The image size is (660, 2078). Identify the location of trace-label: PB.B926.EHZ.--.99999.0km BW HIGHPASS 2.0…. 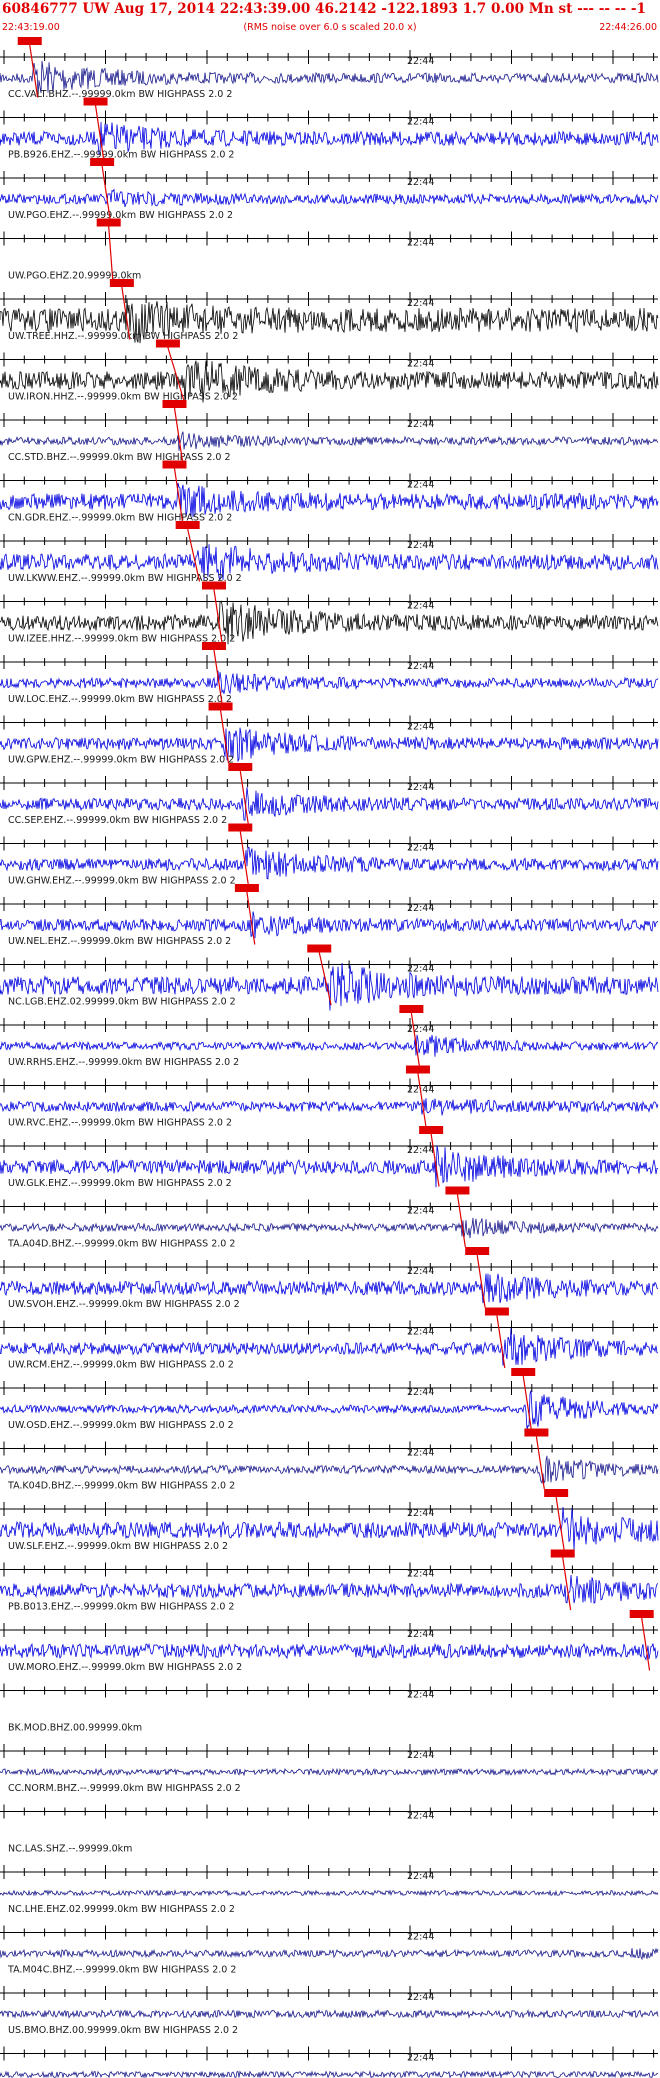
(121, 155).